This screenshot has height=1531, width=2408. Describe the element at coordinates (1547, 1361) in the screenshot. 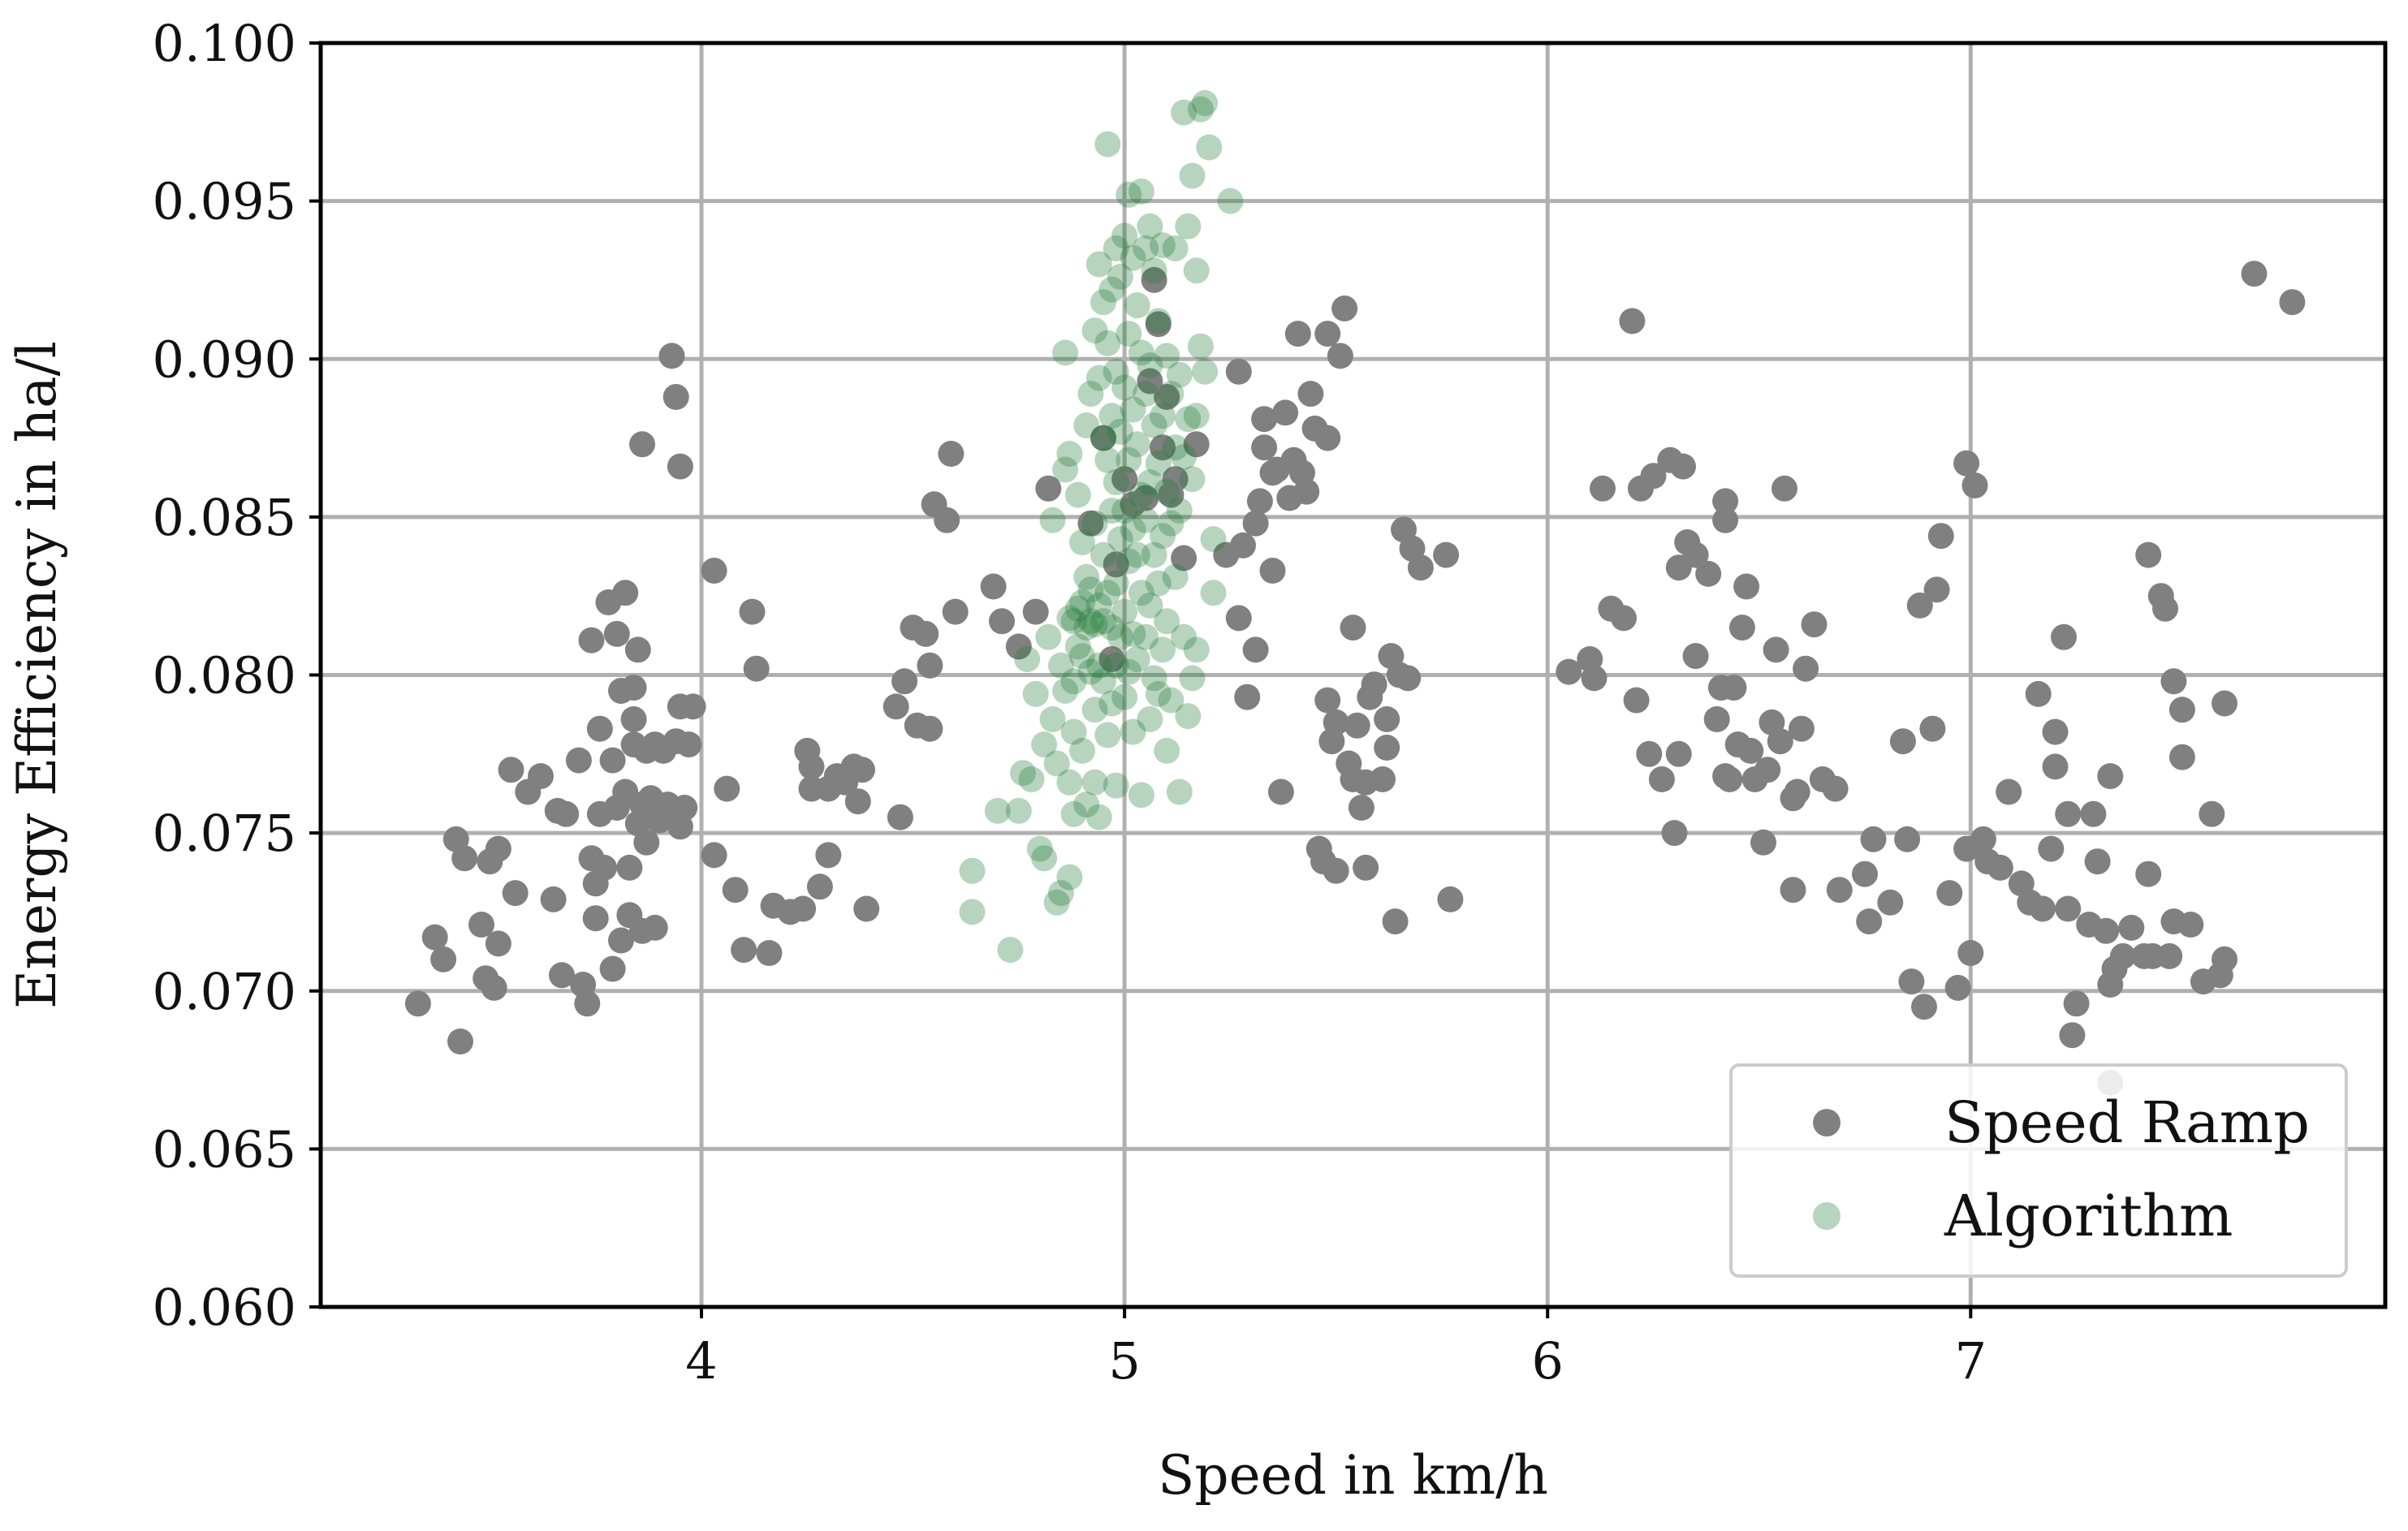

I see `x-tick-label: 6` at that location.